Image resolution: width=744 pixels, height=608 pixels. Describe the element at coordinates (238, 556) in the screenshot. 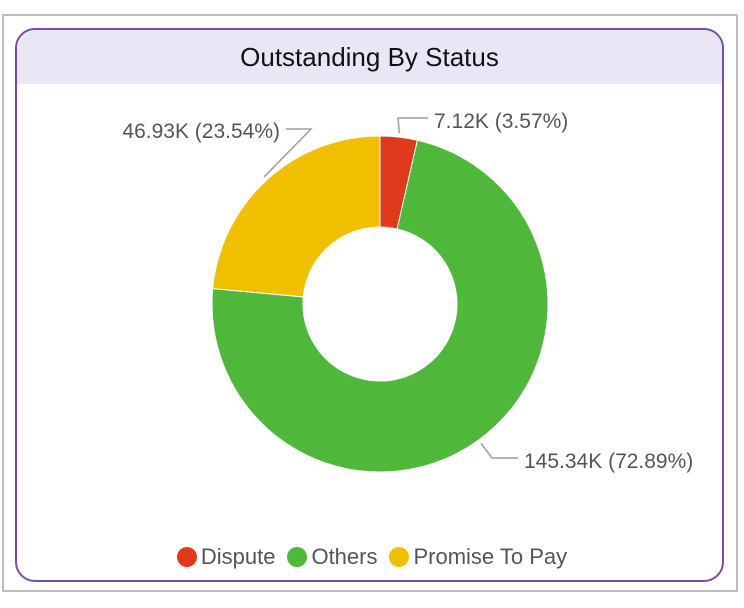

I see `legend-label: Dispute` at that location.